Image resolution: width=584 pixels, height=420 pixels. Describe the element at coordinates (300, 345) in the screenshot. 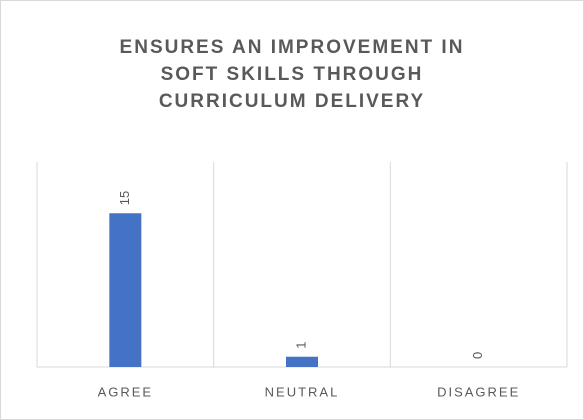

I see `data-label: 1` at that location.